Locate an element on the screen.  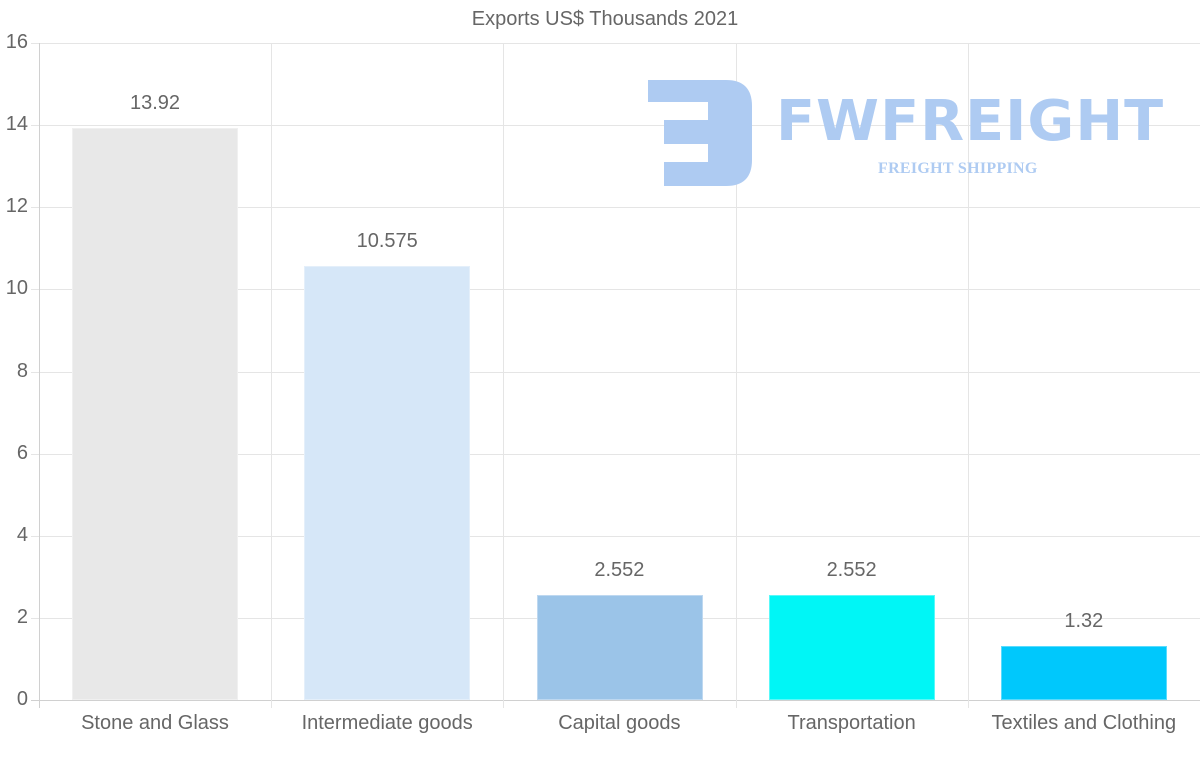
bar-value-label: 13.92 is located at coordinates (155, 103).